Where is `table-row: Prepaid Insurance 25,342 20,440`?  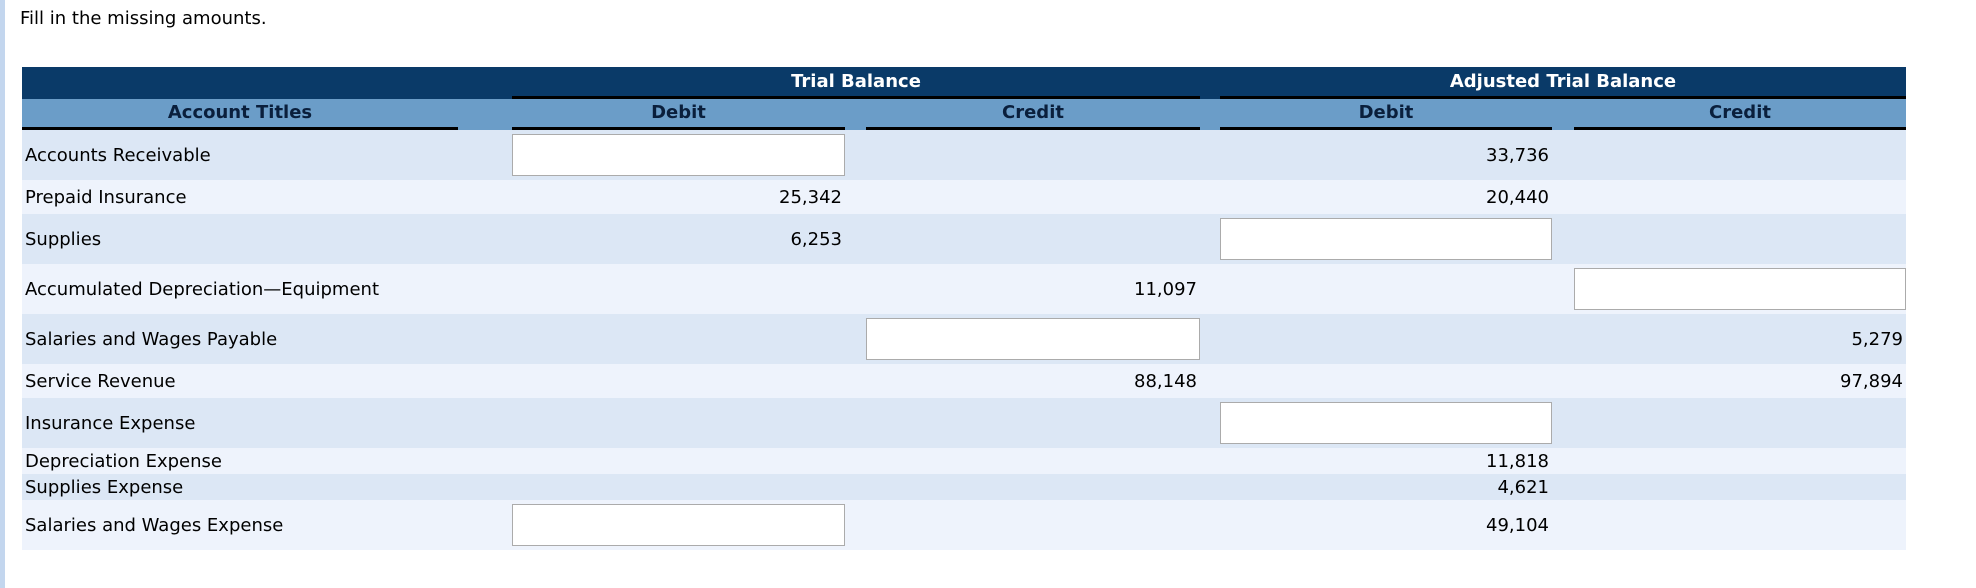 table-row: Prepaid Insurance 25,342 20,440 is located at coordinates (964, 197).